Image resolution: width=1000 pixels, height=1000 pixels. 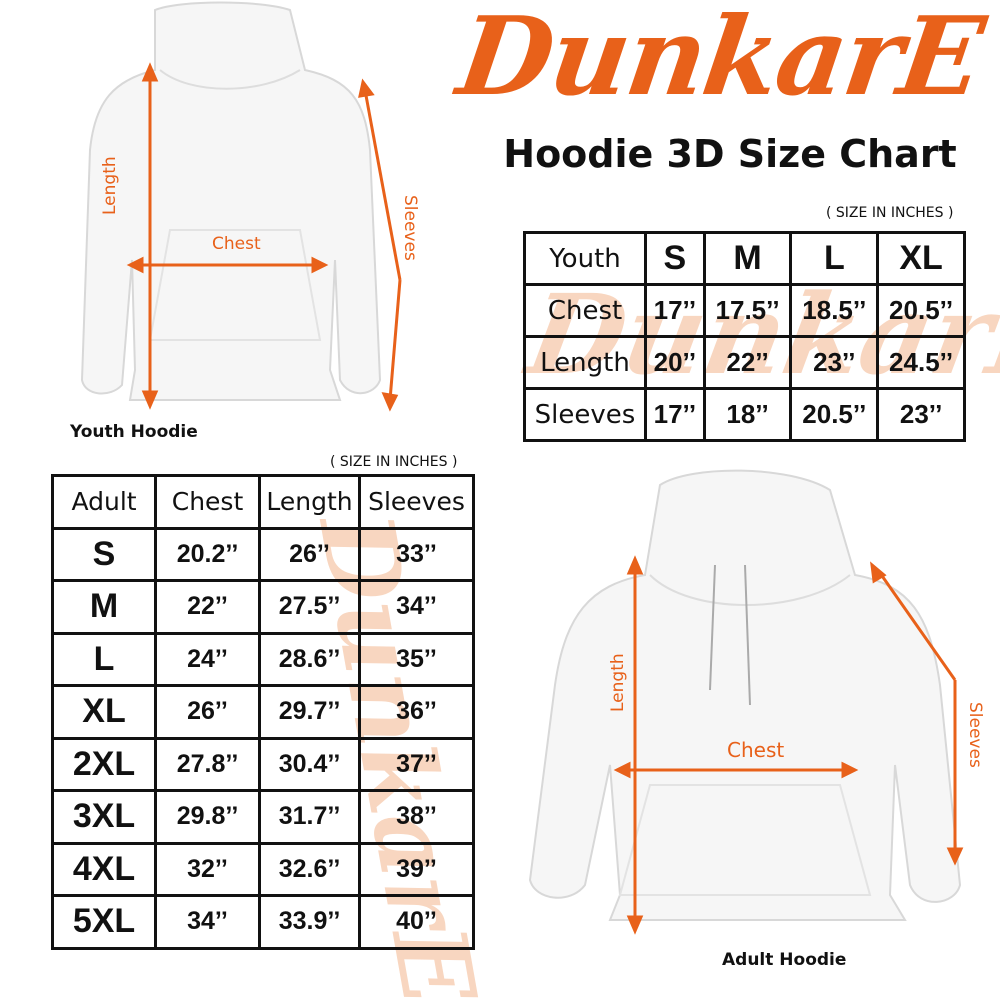 I want to click on cell: 29.8’’, so click(x=207, y=817).